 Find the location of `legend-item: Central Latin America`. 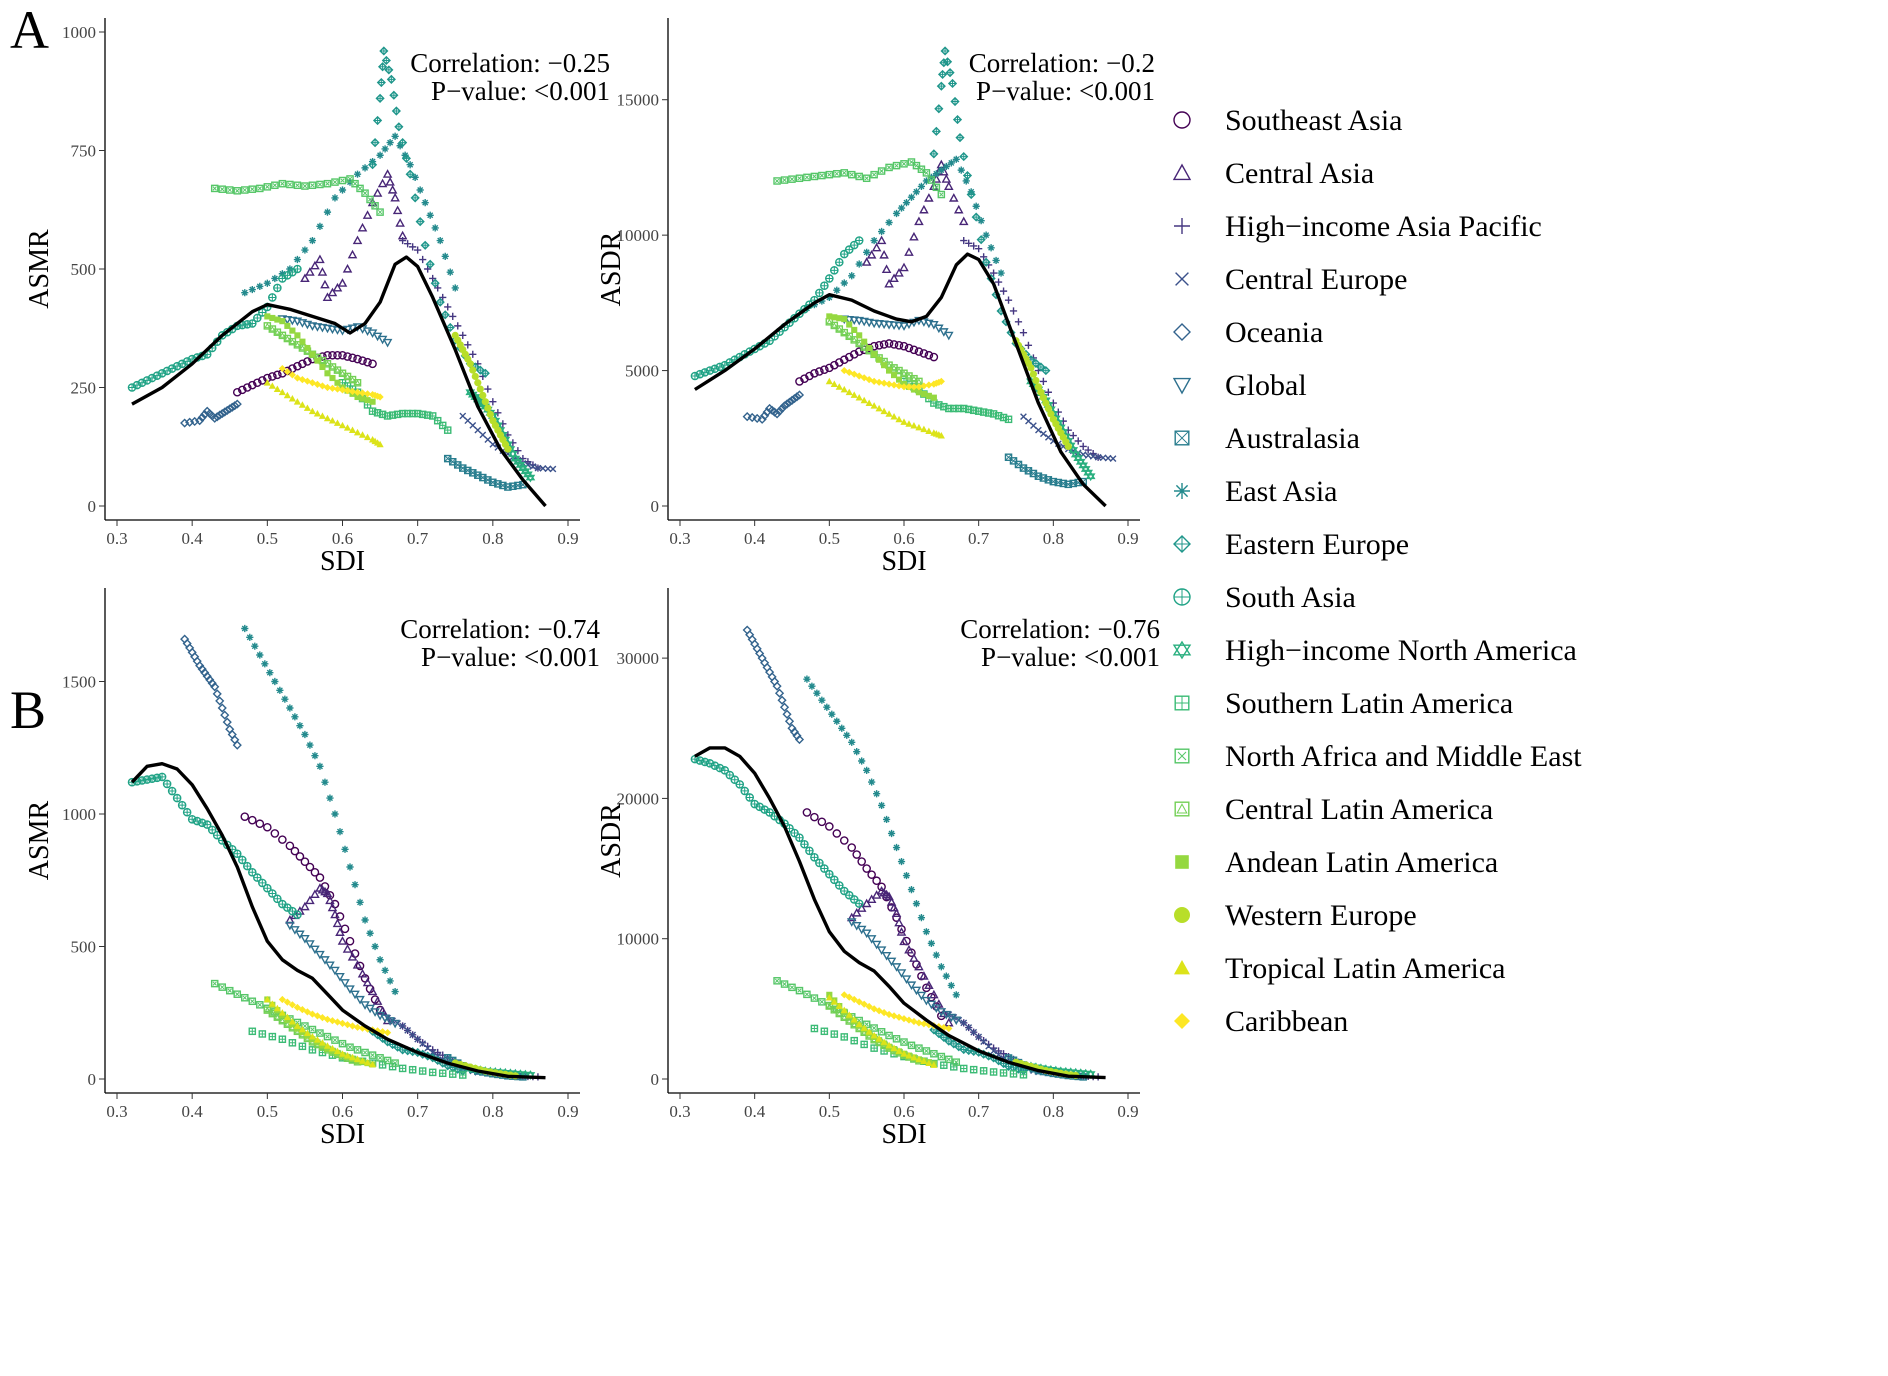

legend-item: Central Latin America is located at coordinates (1333, 809).